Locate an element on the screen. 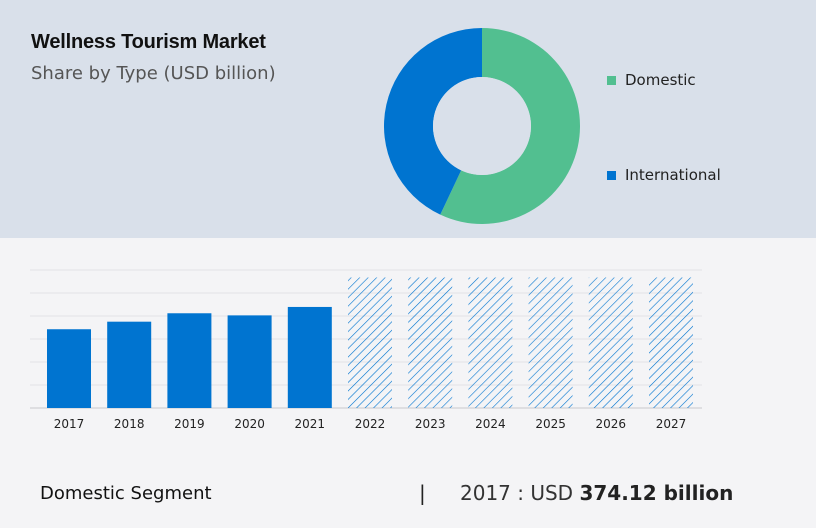 Image resolution: width=816 pixels, height=528 pixels. x-tick-label-2017: 2017 is located at coordinates (69, 424).